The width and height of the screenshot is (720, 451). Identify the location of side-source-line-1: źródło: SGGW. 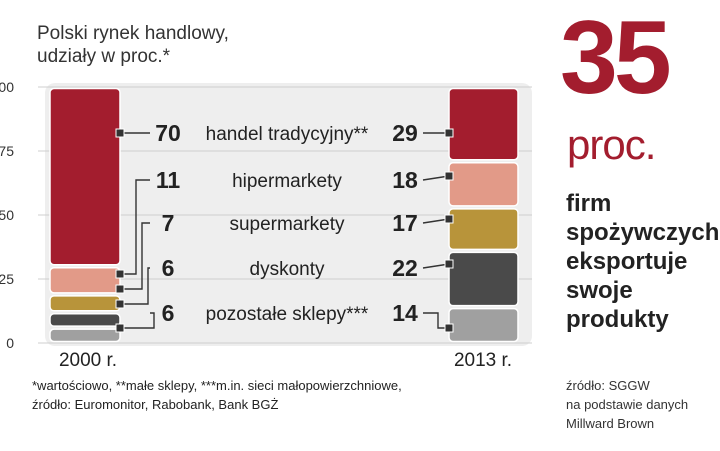
(608, 385).